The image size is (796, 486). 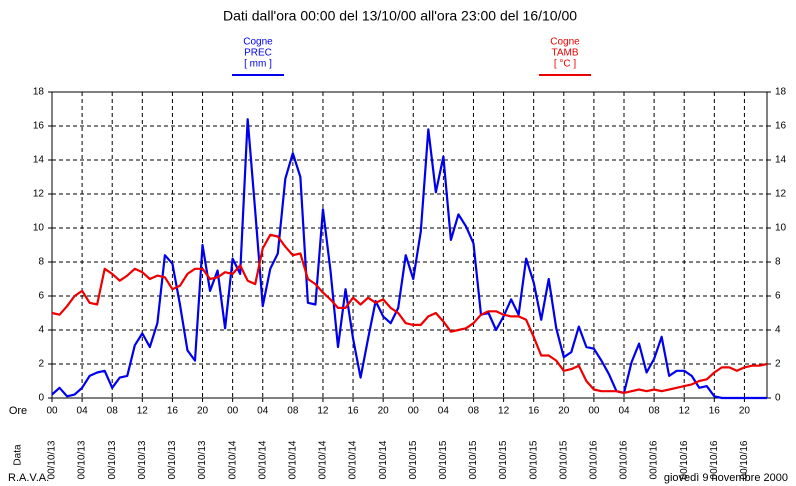 I want to click on footer-right: giovedì 9 novembre 2000, so click(x=726, y=478).